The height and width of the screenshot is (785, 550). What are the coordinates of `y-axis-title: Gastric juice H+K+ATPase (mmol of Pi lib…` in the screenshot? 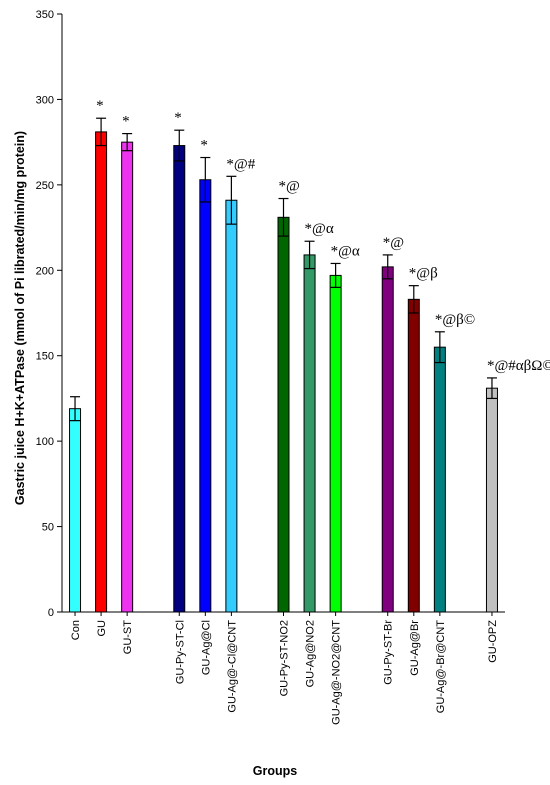 It's located at (20, 318).